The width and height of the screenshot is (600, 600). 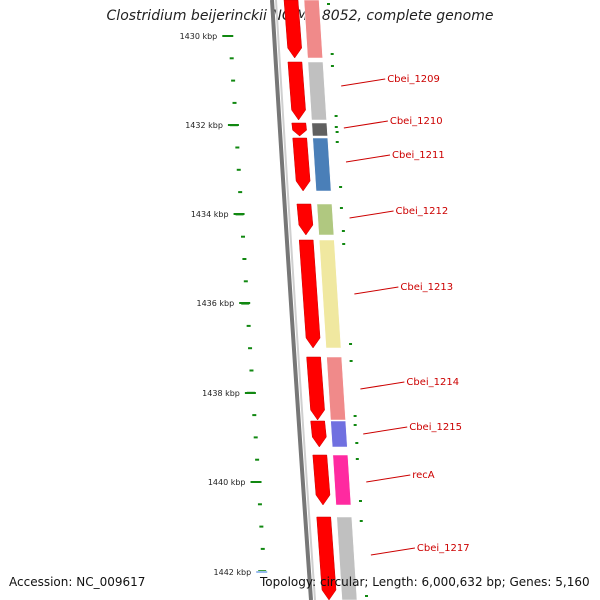 I want to click on position-label: 1430 kbp, so click(x=199, y=36).